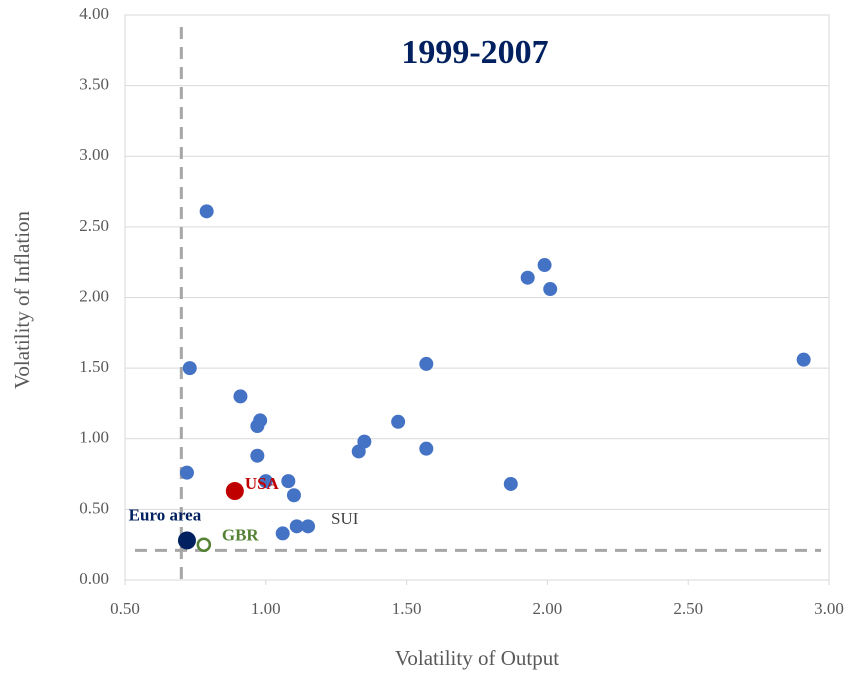 The height and width of the screenshot is (673, 848). What do you see at coordinates (94, 154) in the screenshot?
I see `y-tick-label: 3.00` at bounding box center [94, 154].